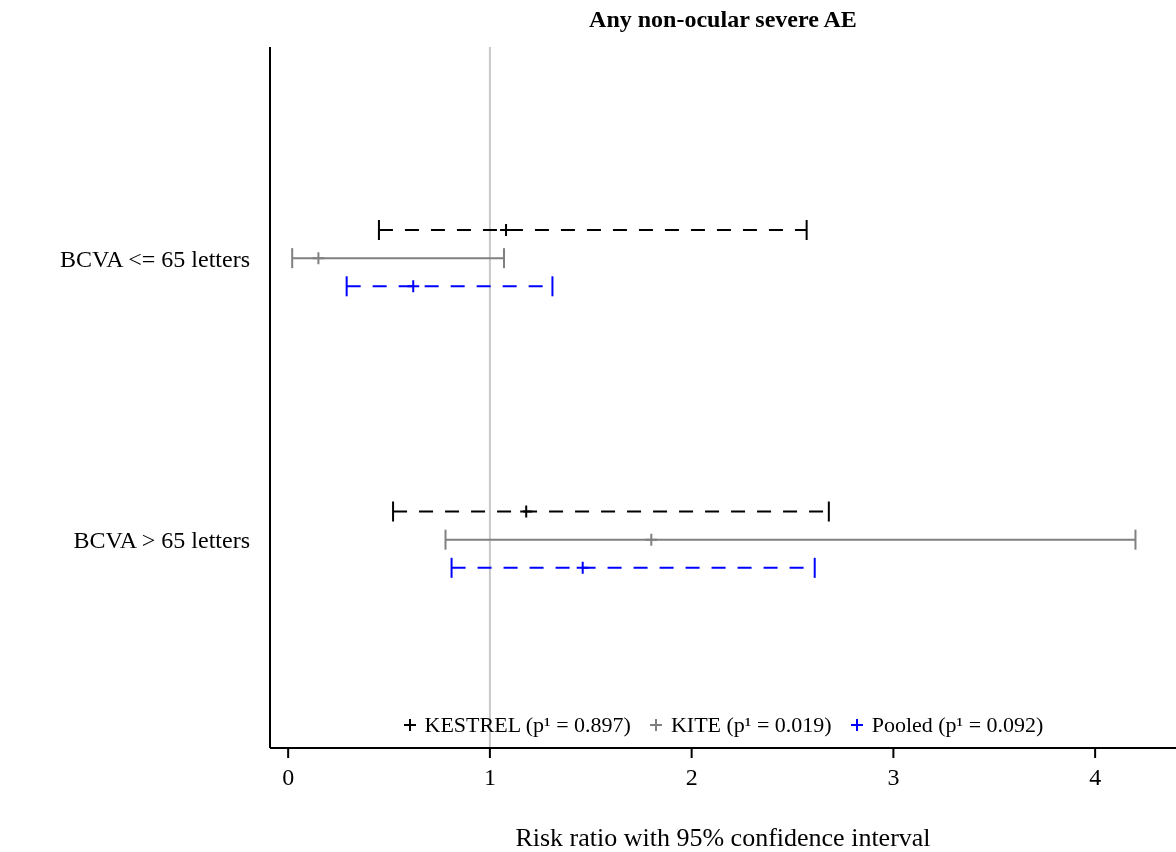 This screenshot has width=1176, height=852. What do you see at coordinates (489, 777) in the screenshot?
I see `x-tick-label: 1` at bounding box center [489, 777].